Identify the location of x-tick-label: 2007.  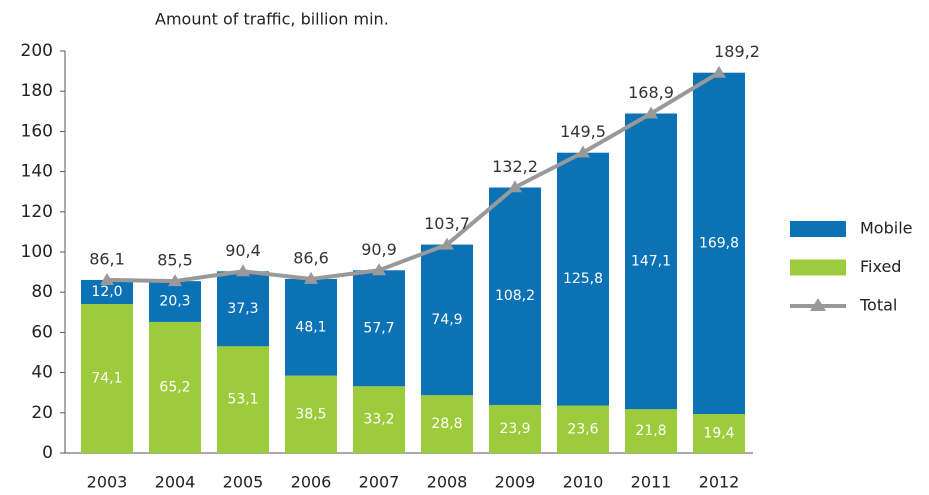
(379, 482).